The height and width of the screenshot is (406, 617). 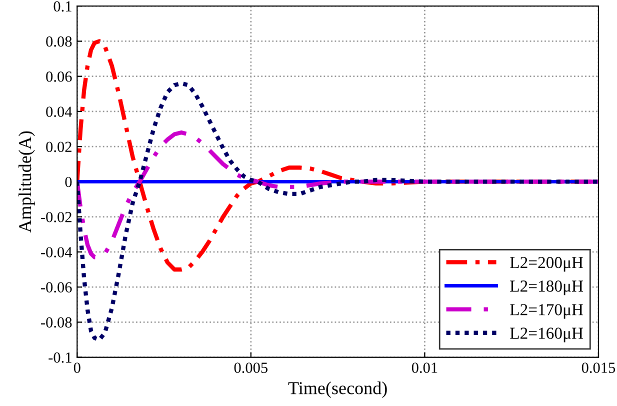 What do you see at coordinates (56, 287) in the screenshot?
I see `y-tick-label: -0.06` at bounding box center [56, 287].